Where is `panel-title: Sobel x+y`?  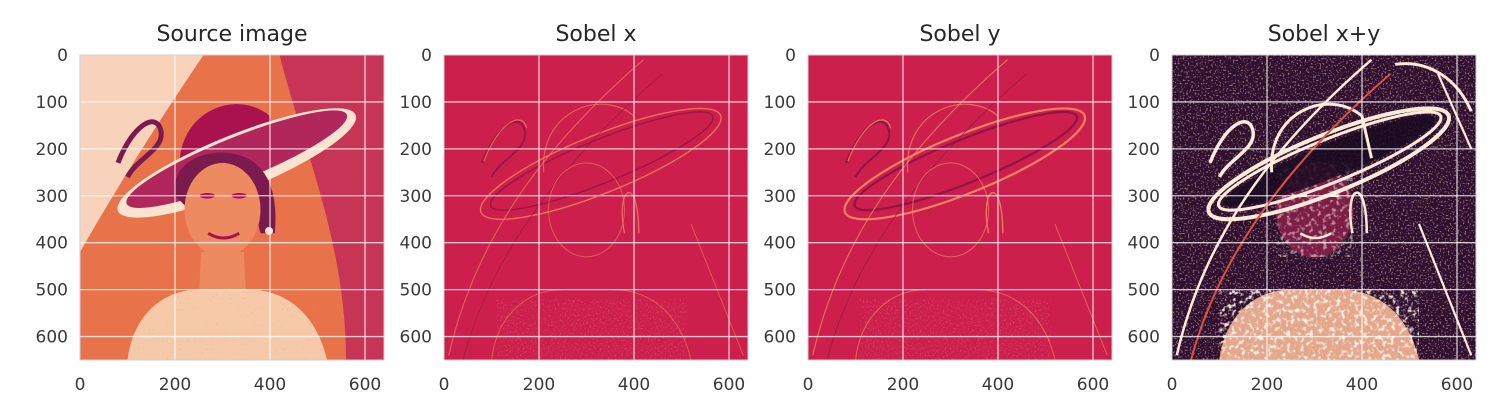
panel-title: Sobel x+y is located at coordinates (1324, 34).